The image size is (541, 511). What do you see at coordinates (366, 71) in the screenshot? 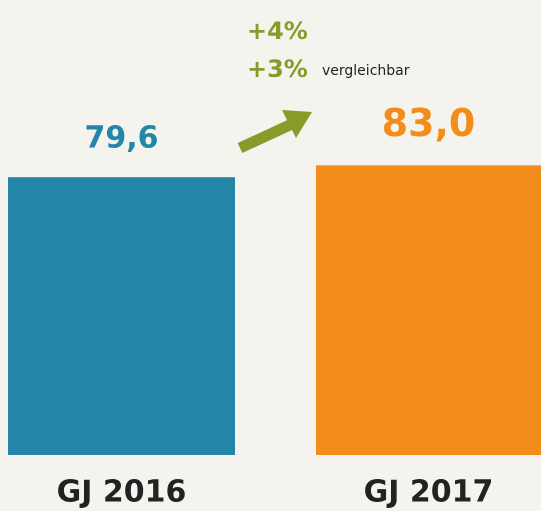
I see `annotation: vergleichbar` at bounding box center [366, 71].